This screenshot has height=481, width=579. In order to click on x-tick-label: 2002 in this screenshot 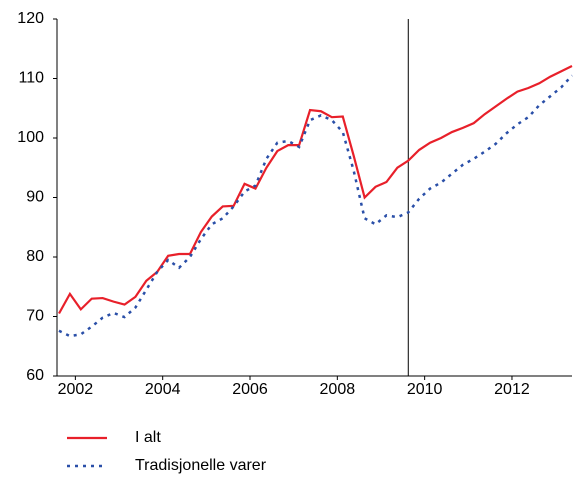, I will do `click(76, 389)`.